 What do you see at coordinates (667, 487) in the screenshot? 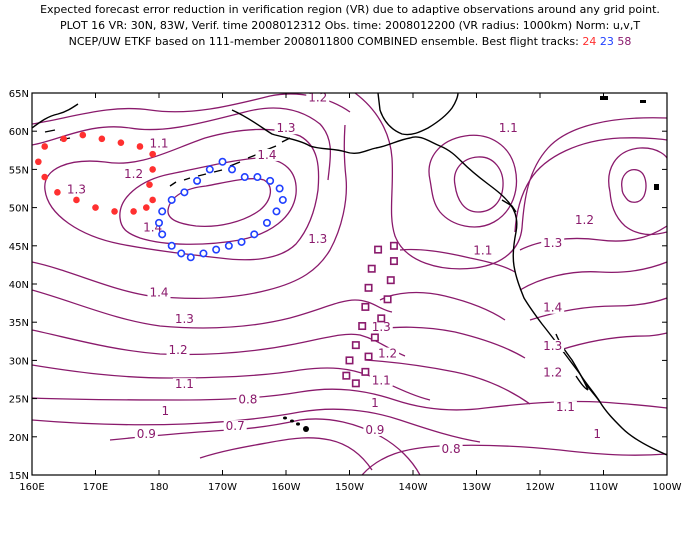
I see `x-tick-label: 100W` at bounding box center [667, 487].